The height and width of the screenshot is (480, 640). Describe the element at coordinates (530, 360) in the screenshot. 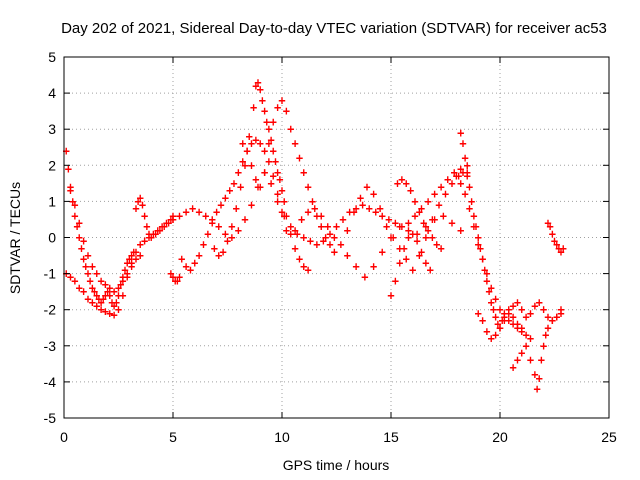

I see `data-point-sat-q: +` at that location.